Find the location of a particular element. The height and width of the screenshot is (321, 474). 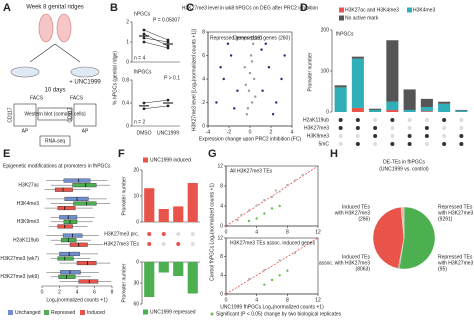

y-axis-label: % hPGCs (genital ridge) is located at coordinates (115, 78).